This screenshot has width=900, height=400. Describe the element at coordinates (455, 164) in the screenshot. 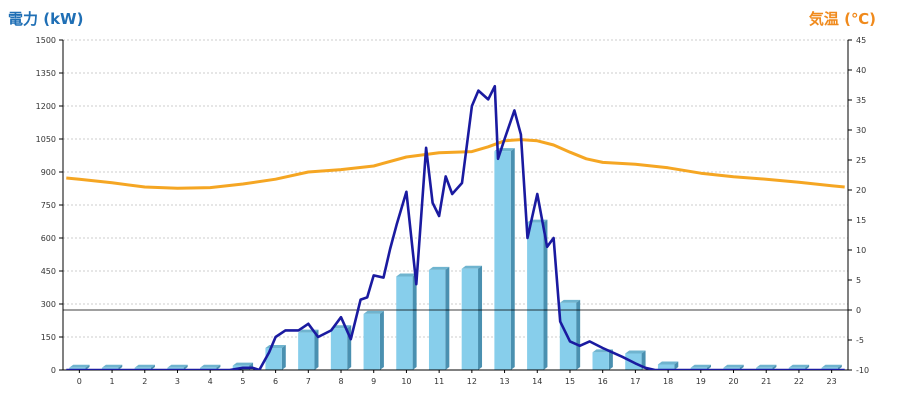

I see `temperature-line` at that location.